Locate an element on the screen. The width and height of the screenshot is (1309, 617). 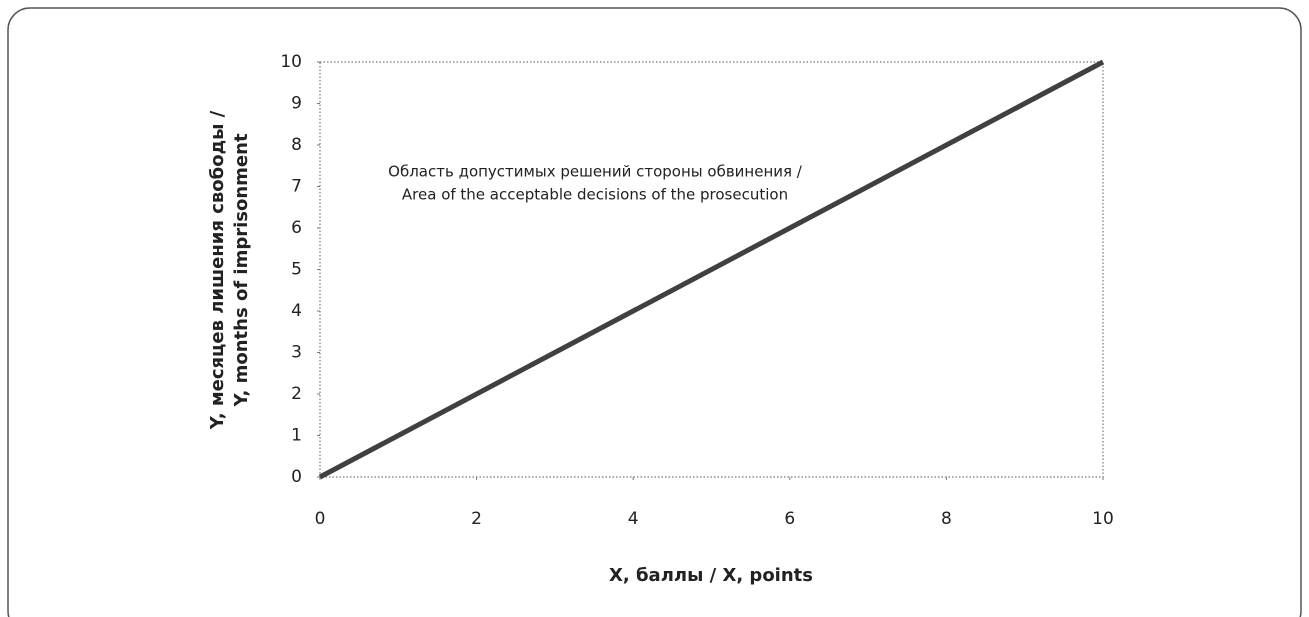
y-tick-label: 7 is located at coordinates (296, 187).